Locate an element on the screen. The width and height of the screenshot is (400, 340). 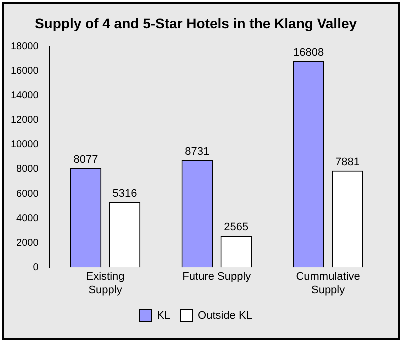
data-label: 7881 is located at coordinates (348, 162).